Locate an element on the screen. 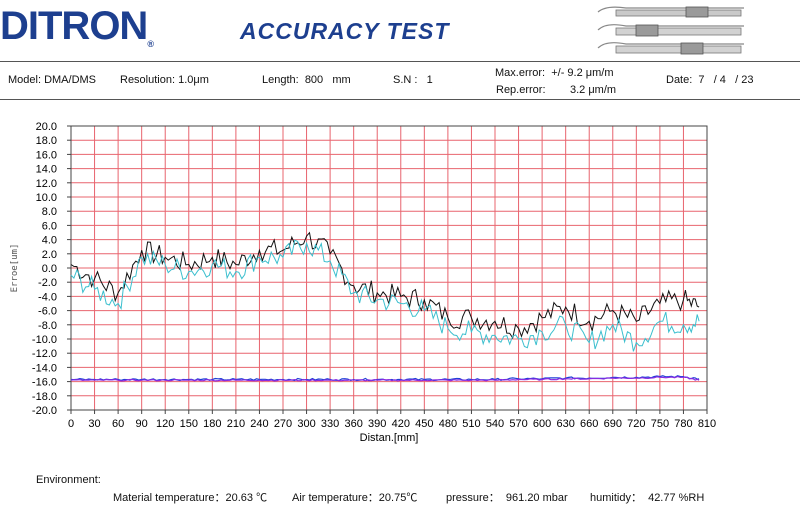 This screenshot has height=505, width=800. x-tick-label: 120 is located at coordinates (165, 424).